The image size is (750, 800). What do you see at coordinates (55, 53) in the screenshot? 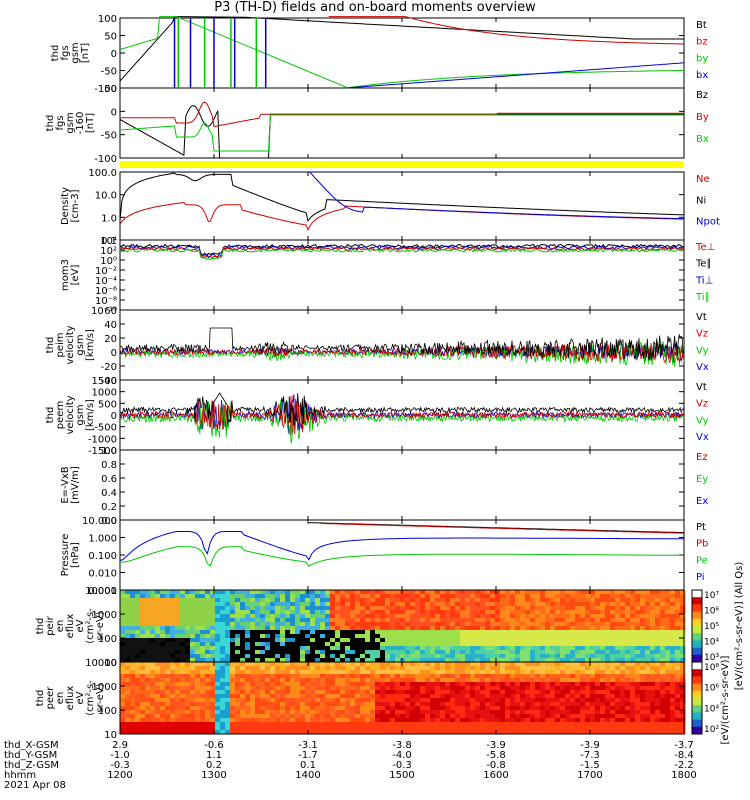
I see `ylabel-line: thd` at bounding box center [55, 53].